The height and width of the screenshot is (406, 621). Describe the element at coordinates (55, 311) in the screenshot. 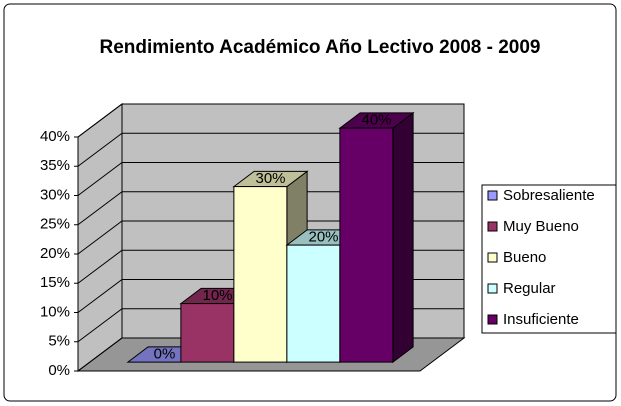

I see `y-tick-label: 10%` at that location.